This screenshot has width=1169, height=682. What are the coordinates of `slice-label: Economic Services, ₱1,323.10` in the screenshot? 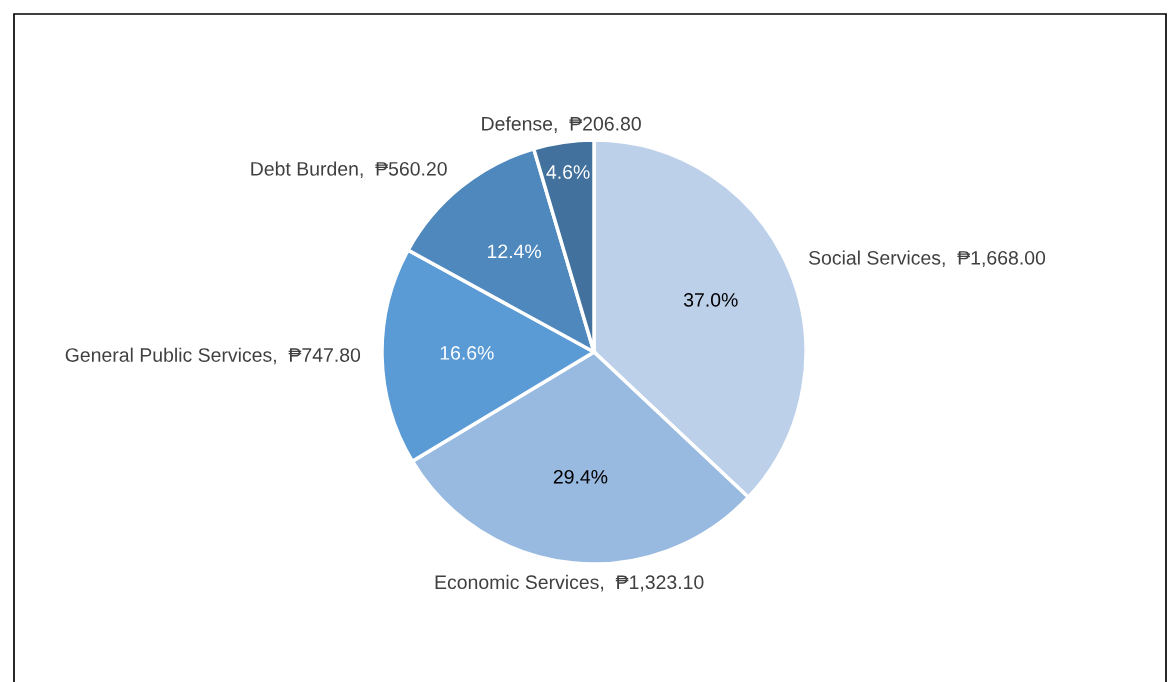 It's located at (569, 583).